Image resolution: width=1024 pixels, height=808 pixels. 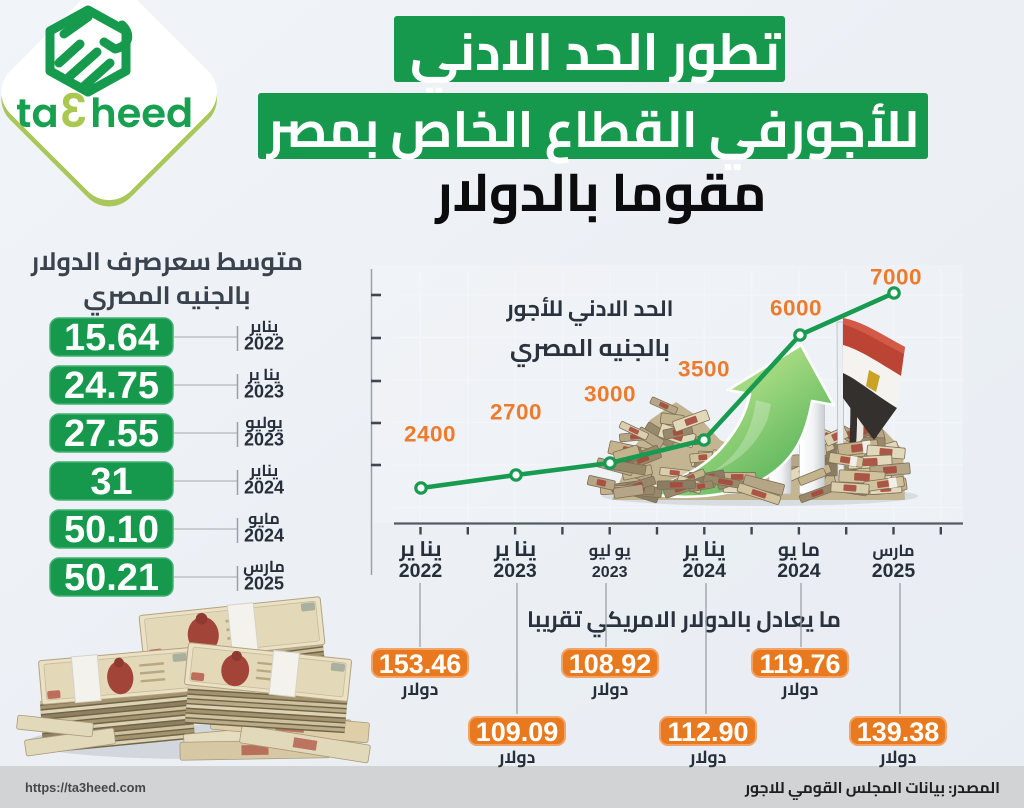 I want to click on svg-text: 153.46, so click(x=420, y=664).